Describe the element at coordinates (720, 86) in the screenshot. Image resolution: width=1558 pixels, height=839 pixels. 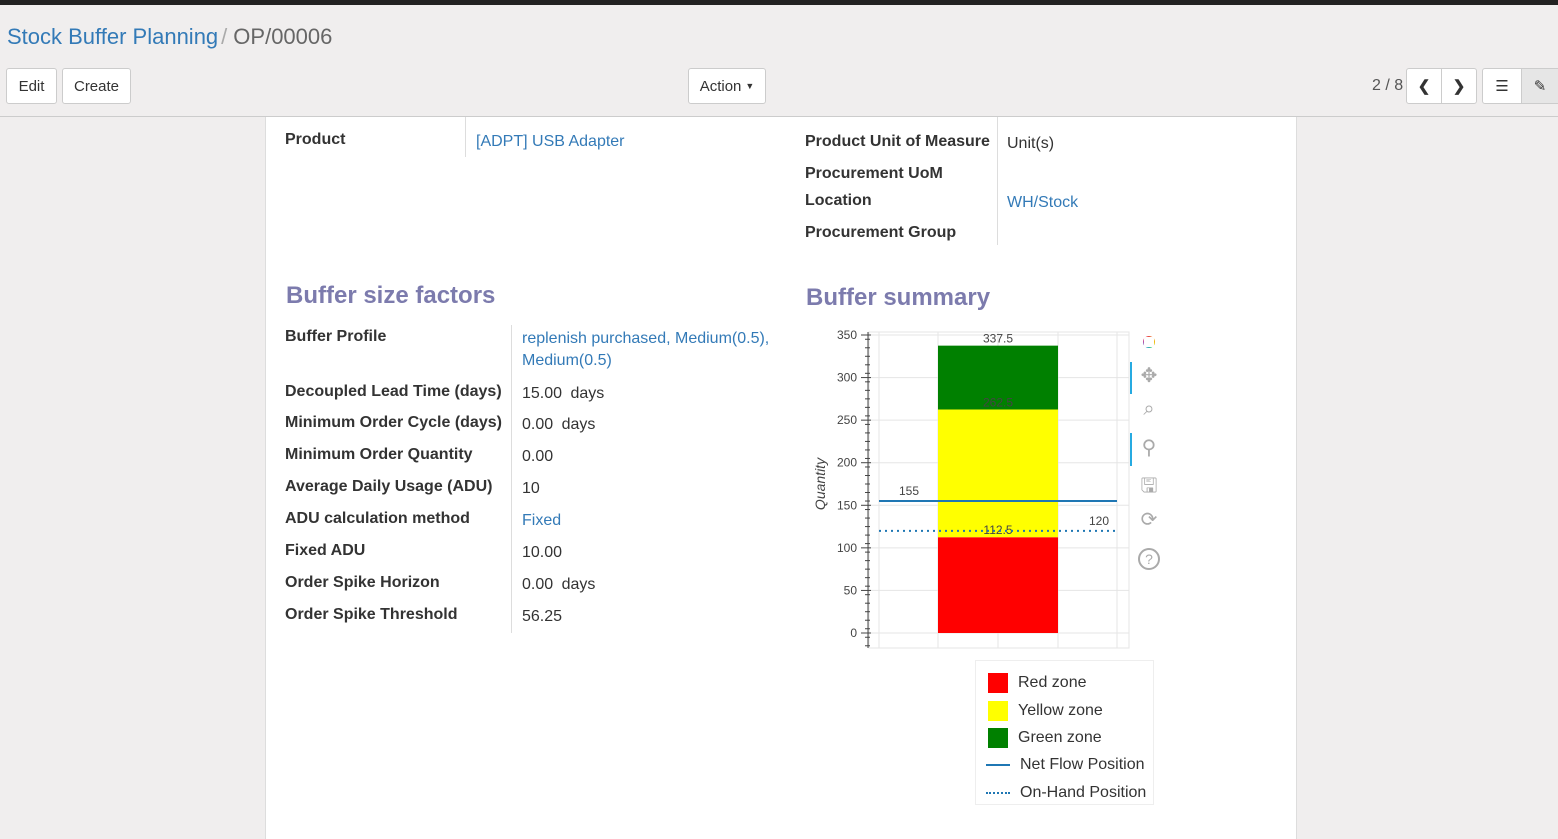
I see `action-label: Action` at that location.